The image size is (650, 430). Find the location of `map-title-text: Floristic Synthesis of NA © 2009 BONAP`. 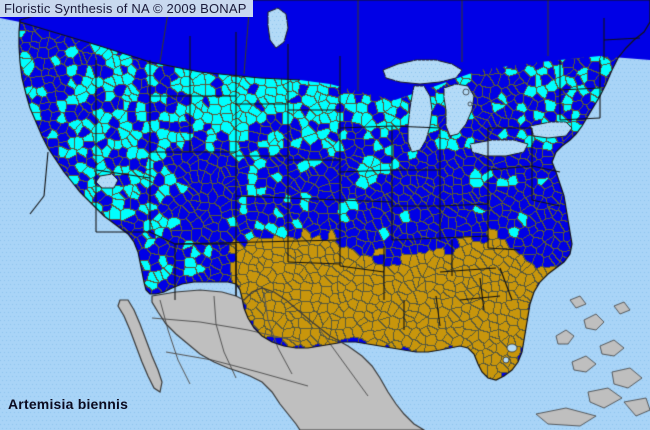

map-title-text: Floristic Synthesis of NA © 2009 BONAP is located at coordinates (125, 8).